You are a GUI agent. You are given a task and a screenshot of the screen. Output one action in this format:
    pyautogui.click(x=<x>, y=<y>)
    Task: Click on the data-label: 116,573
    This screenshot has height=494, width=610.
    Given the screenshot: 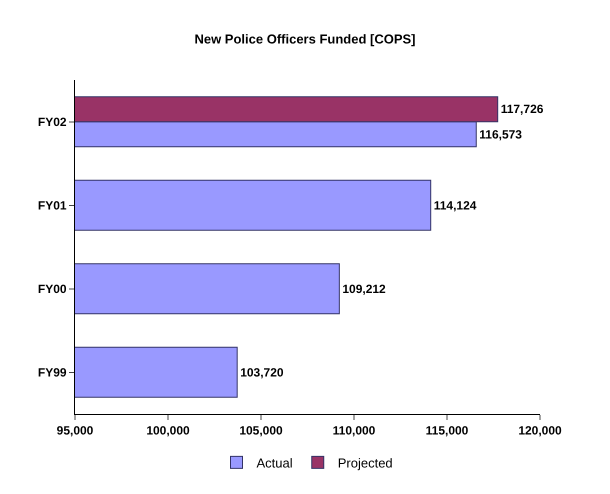 What is the action you would take?
    pyautogui.click(x=500, y=134)
    